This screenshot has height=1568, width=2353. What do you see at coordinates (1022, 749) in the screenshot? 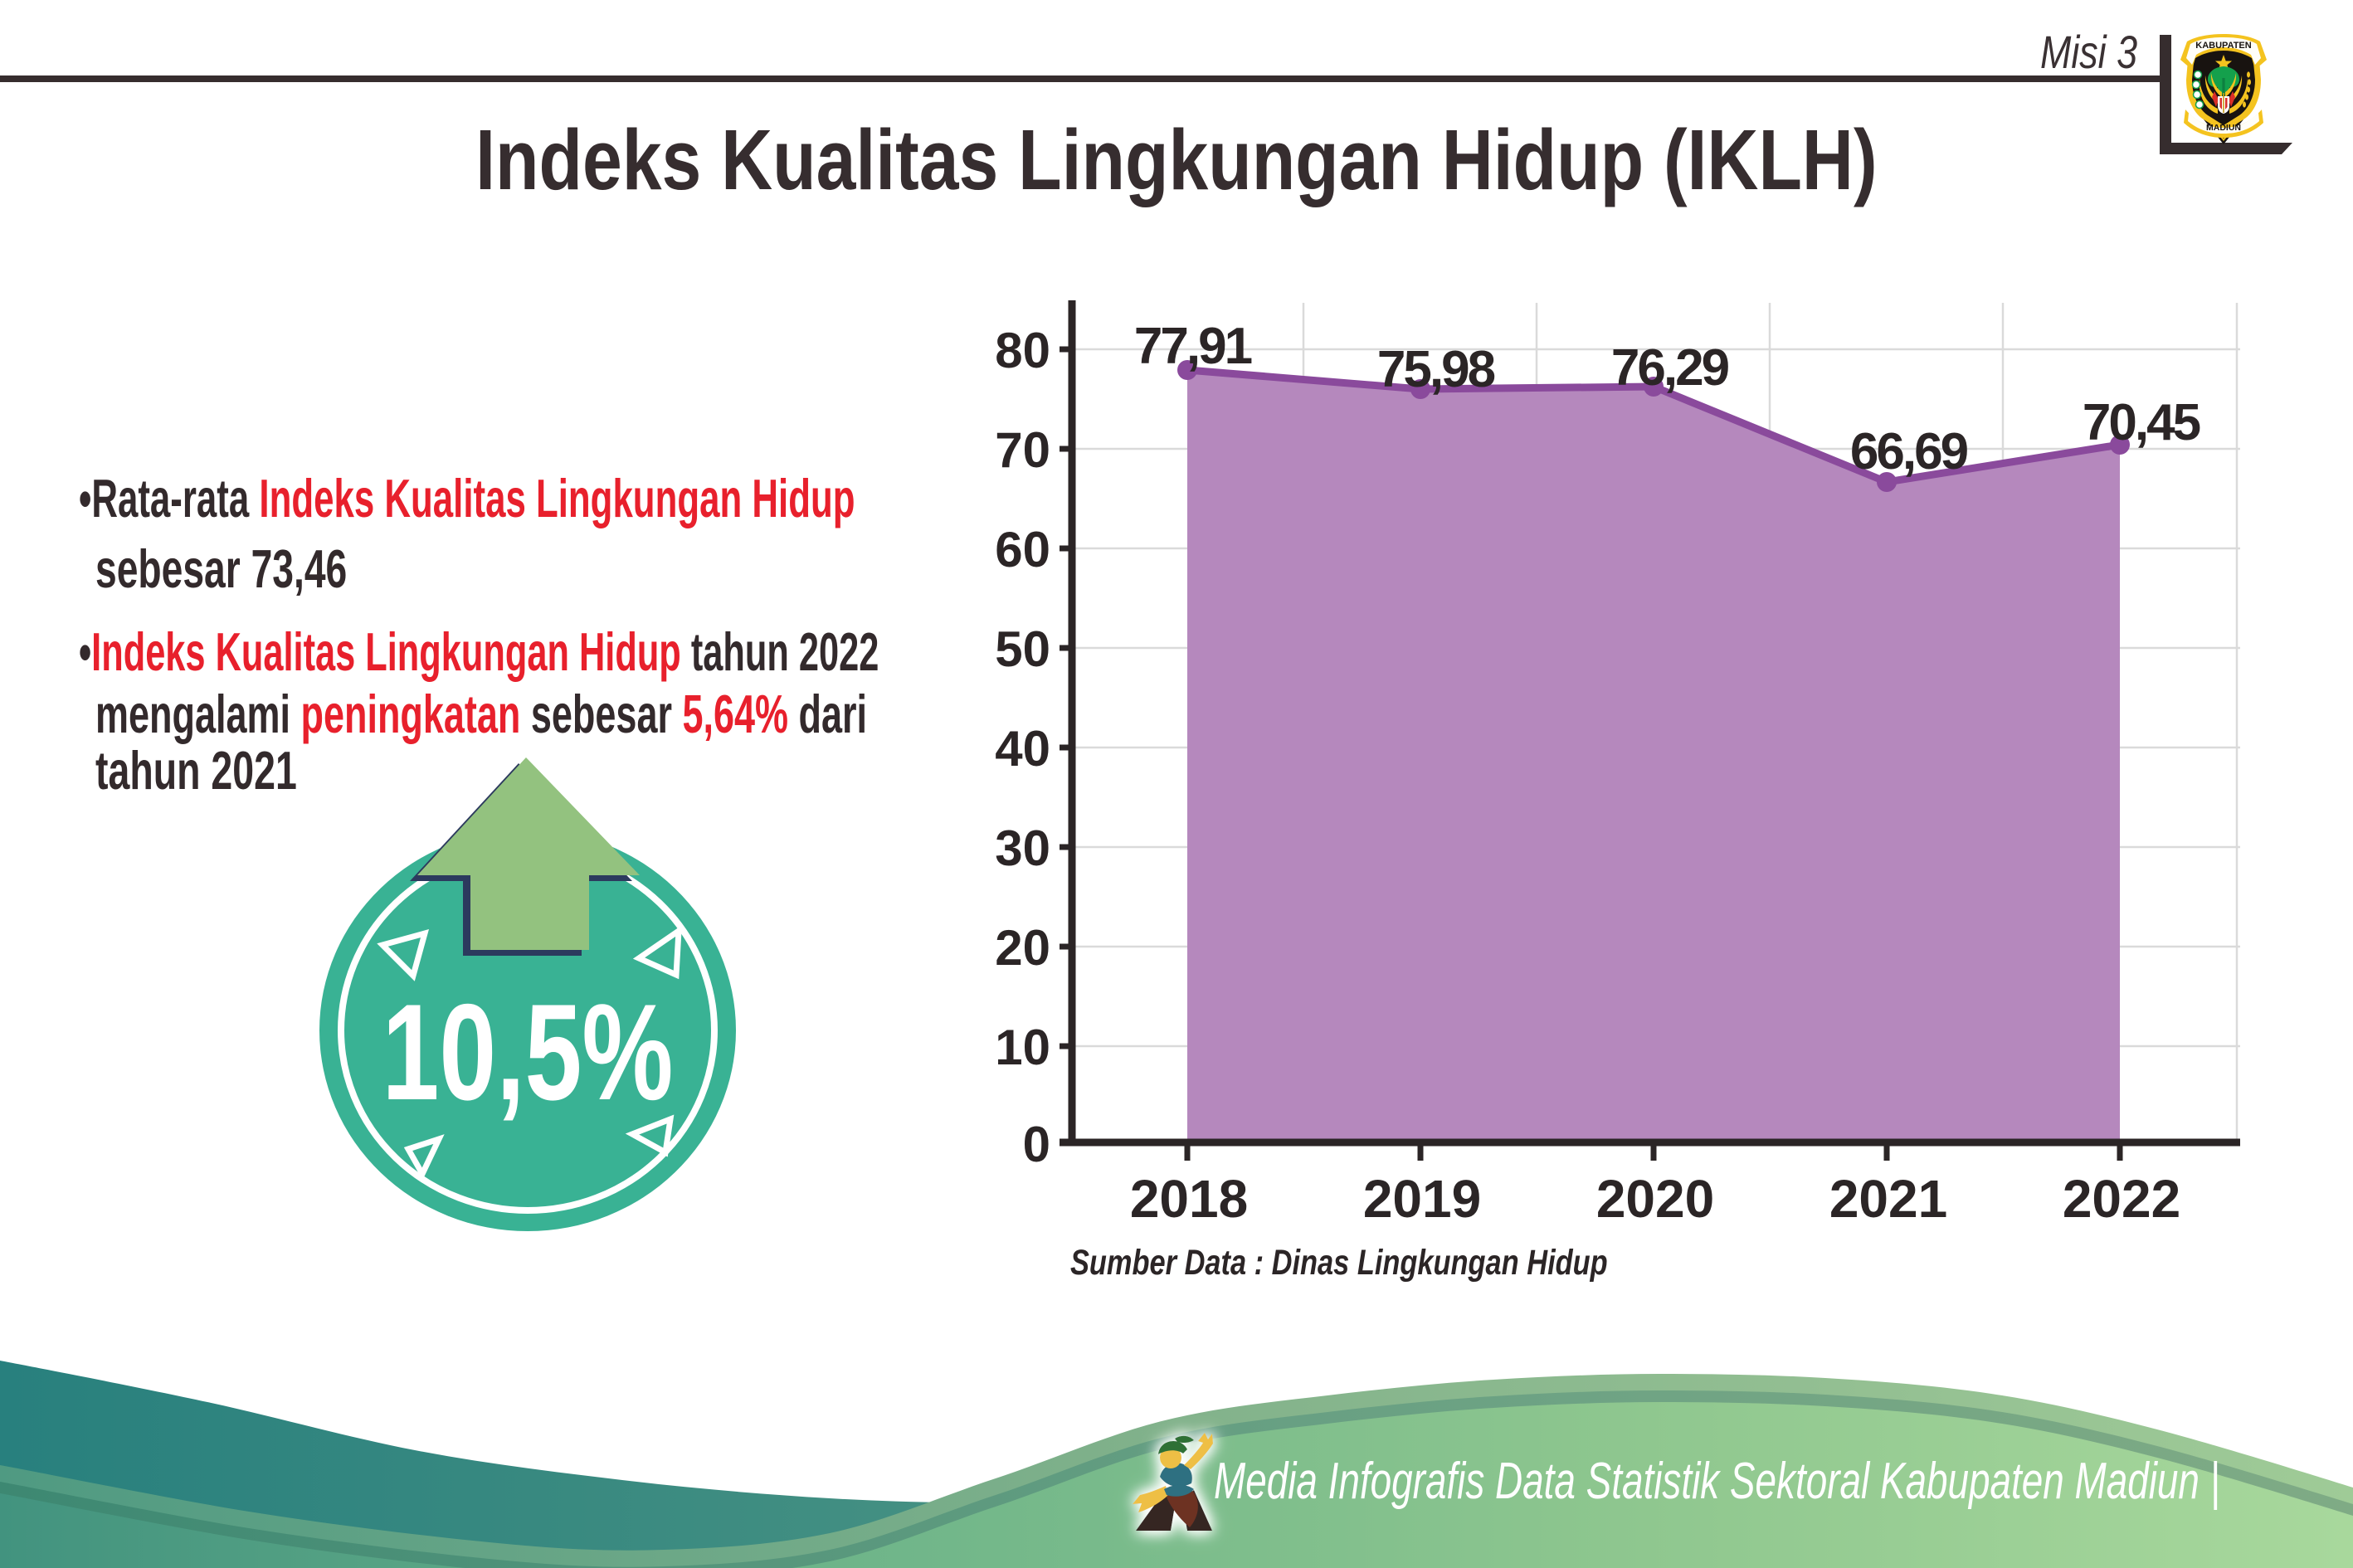
I see `svg-text: 40` at bounding box center [1022, 749].